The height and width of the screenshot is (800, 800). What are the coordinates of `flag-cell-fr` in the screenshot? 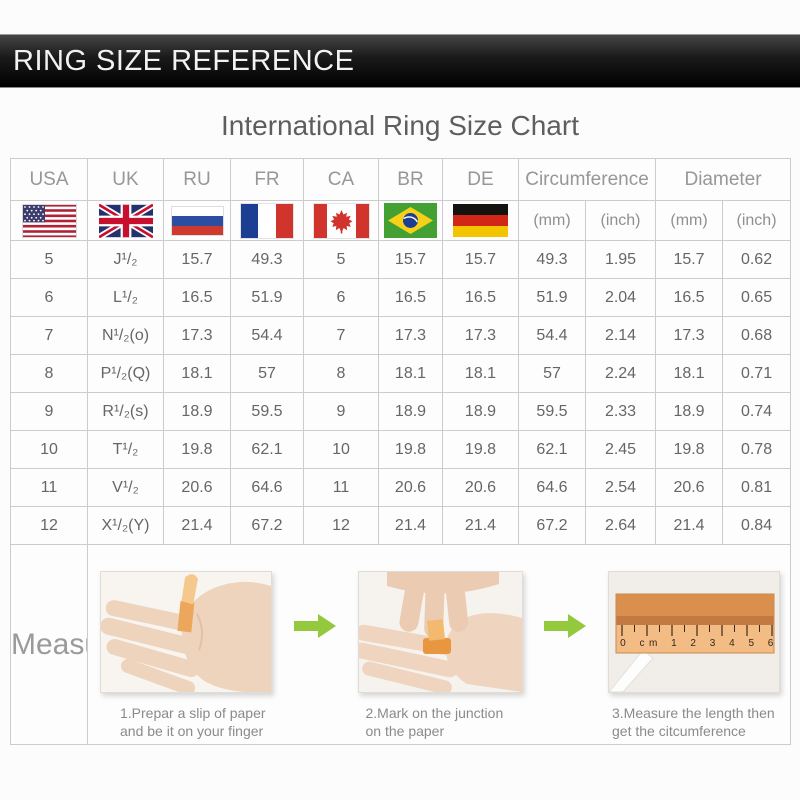 It's located at (267, 220).